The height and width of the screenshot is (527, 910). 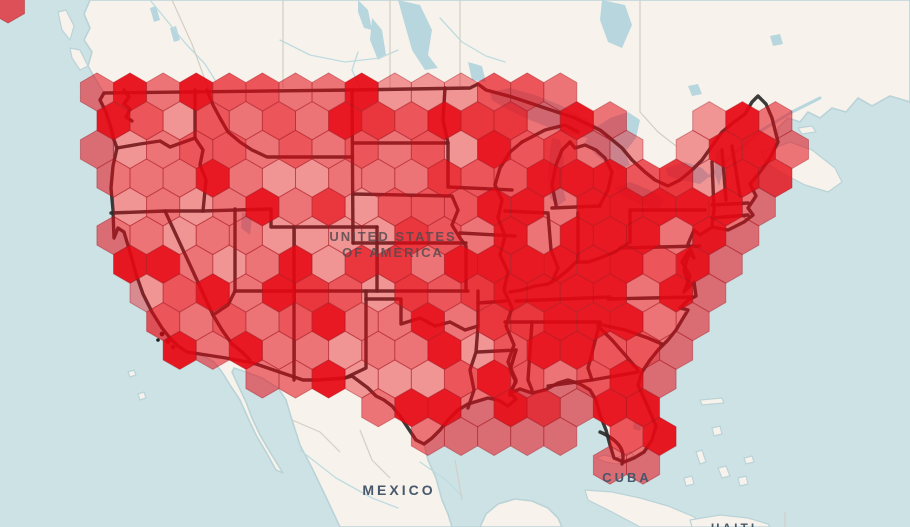 What do you see at coordinates (734, 524) in the screenshot?
I see `haiti-label: HAITI` at bounding box center [734, 524].